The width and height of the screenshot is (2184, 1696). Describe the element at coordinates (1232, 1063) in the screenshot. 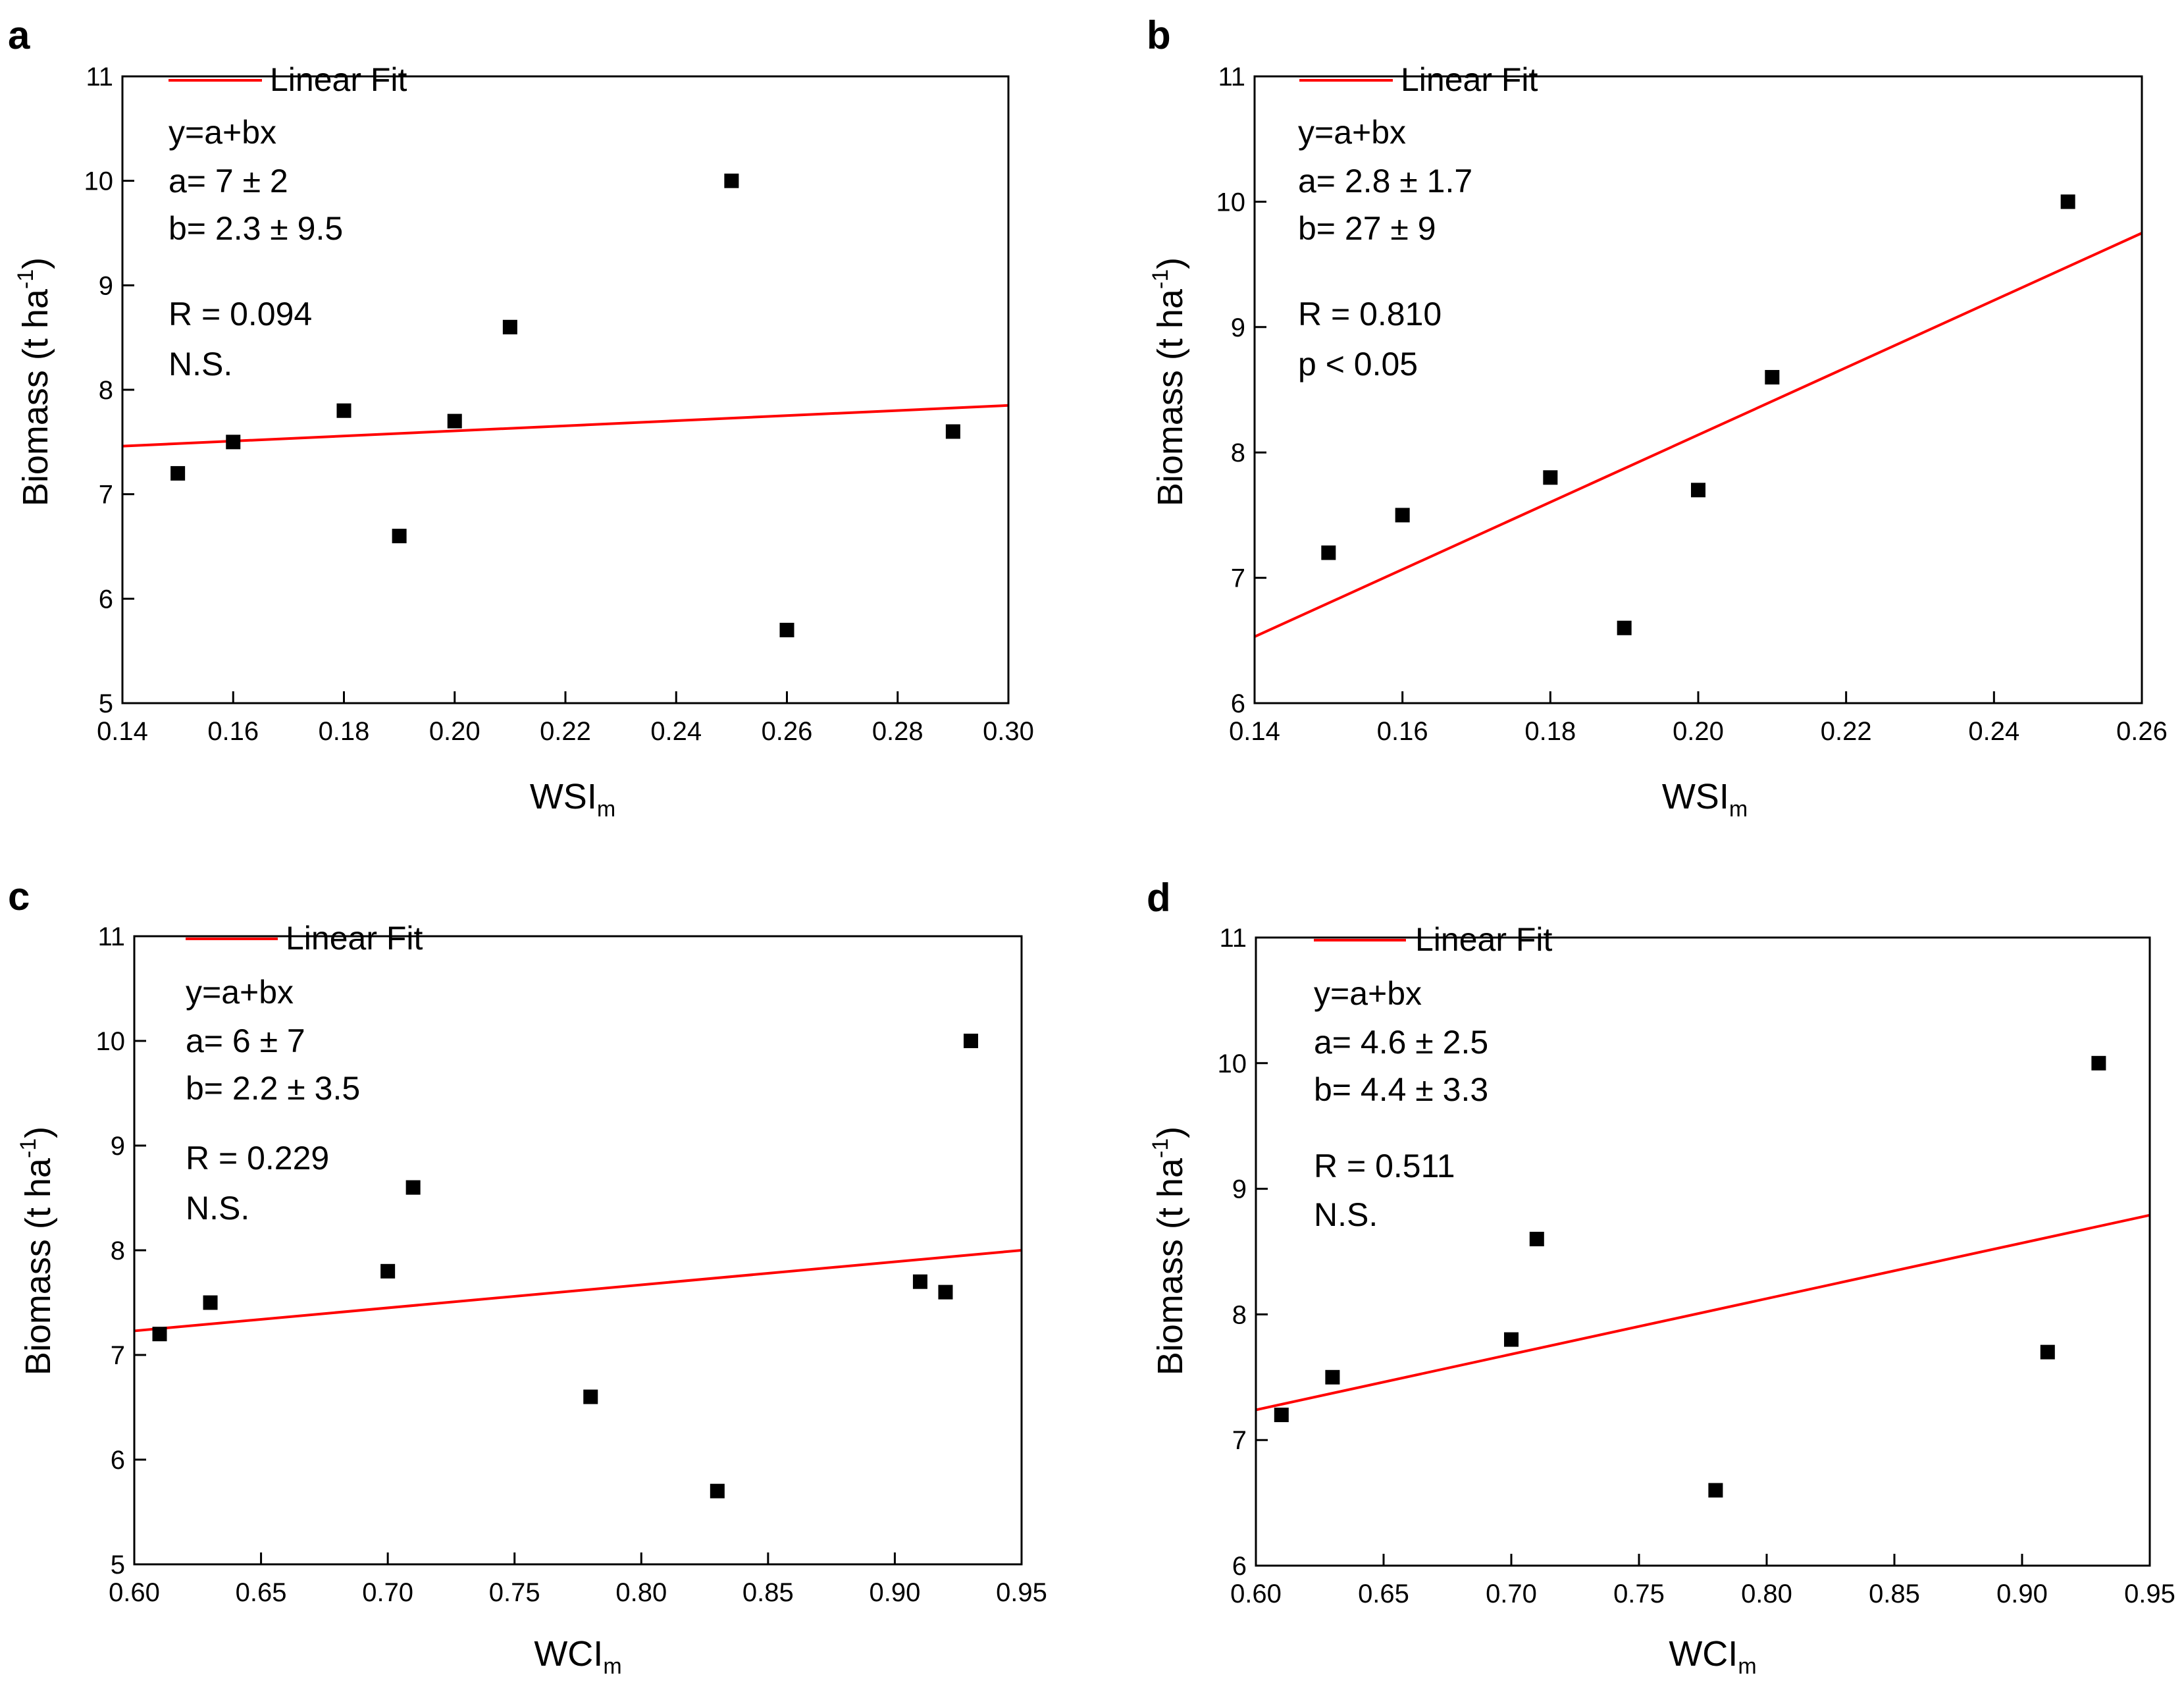

I see `panel-d-ytick-label: 10` at that location.